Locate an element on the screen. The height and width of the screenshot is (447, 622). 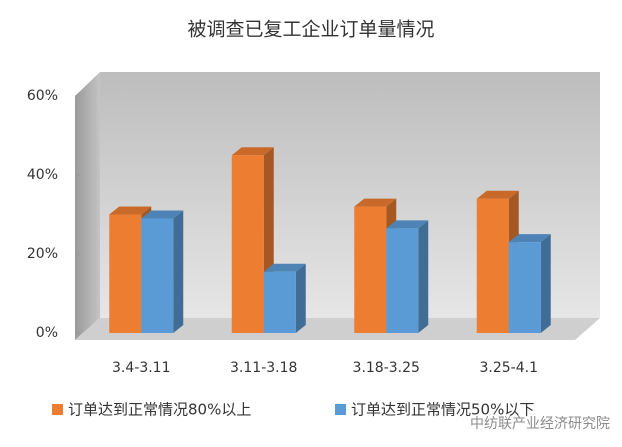
y-tick-label: 20% is located at coordinates (42, 254).